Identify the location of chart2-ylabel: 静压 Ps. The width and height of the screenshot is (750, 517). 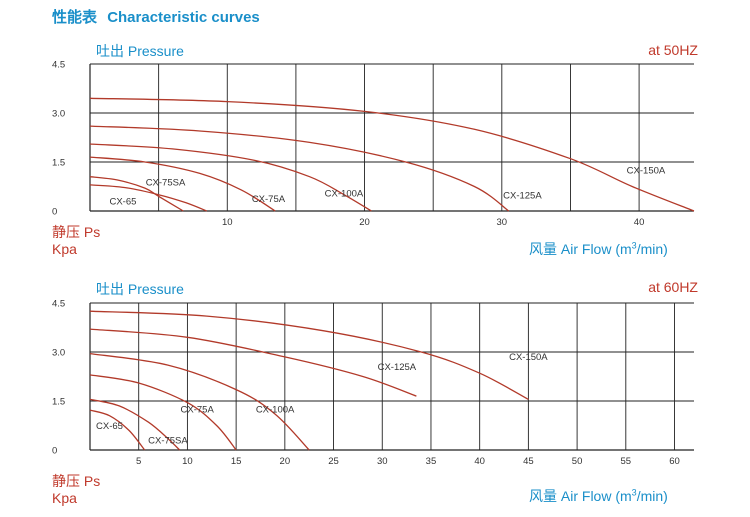
(76, 481).